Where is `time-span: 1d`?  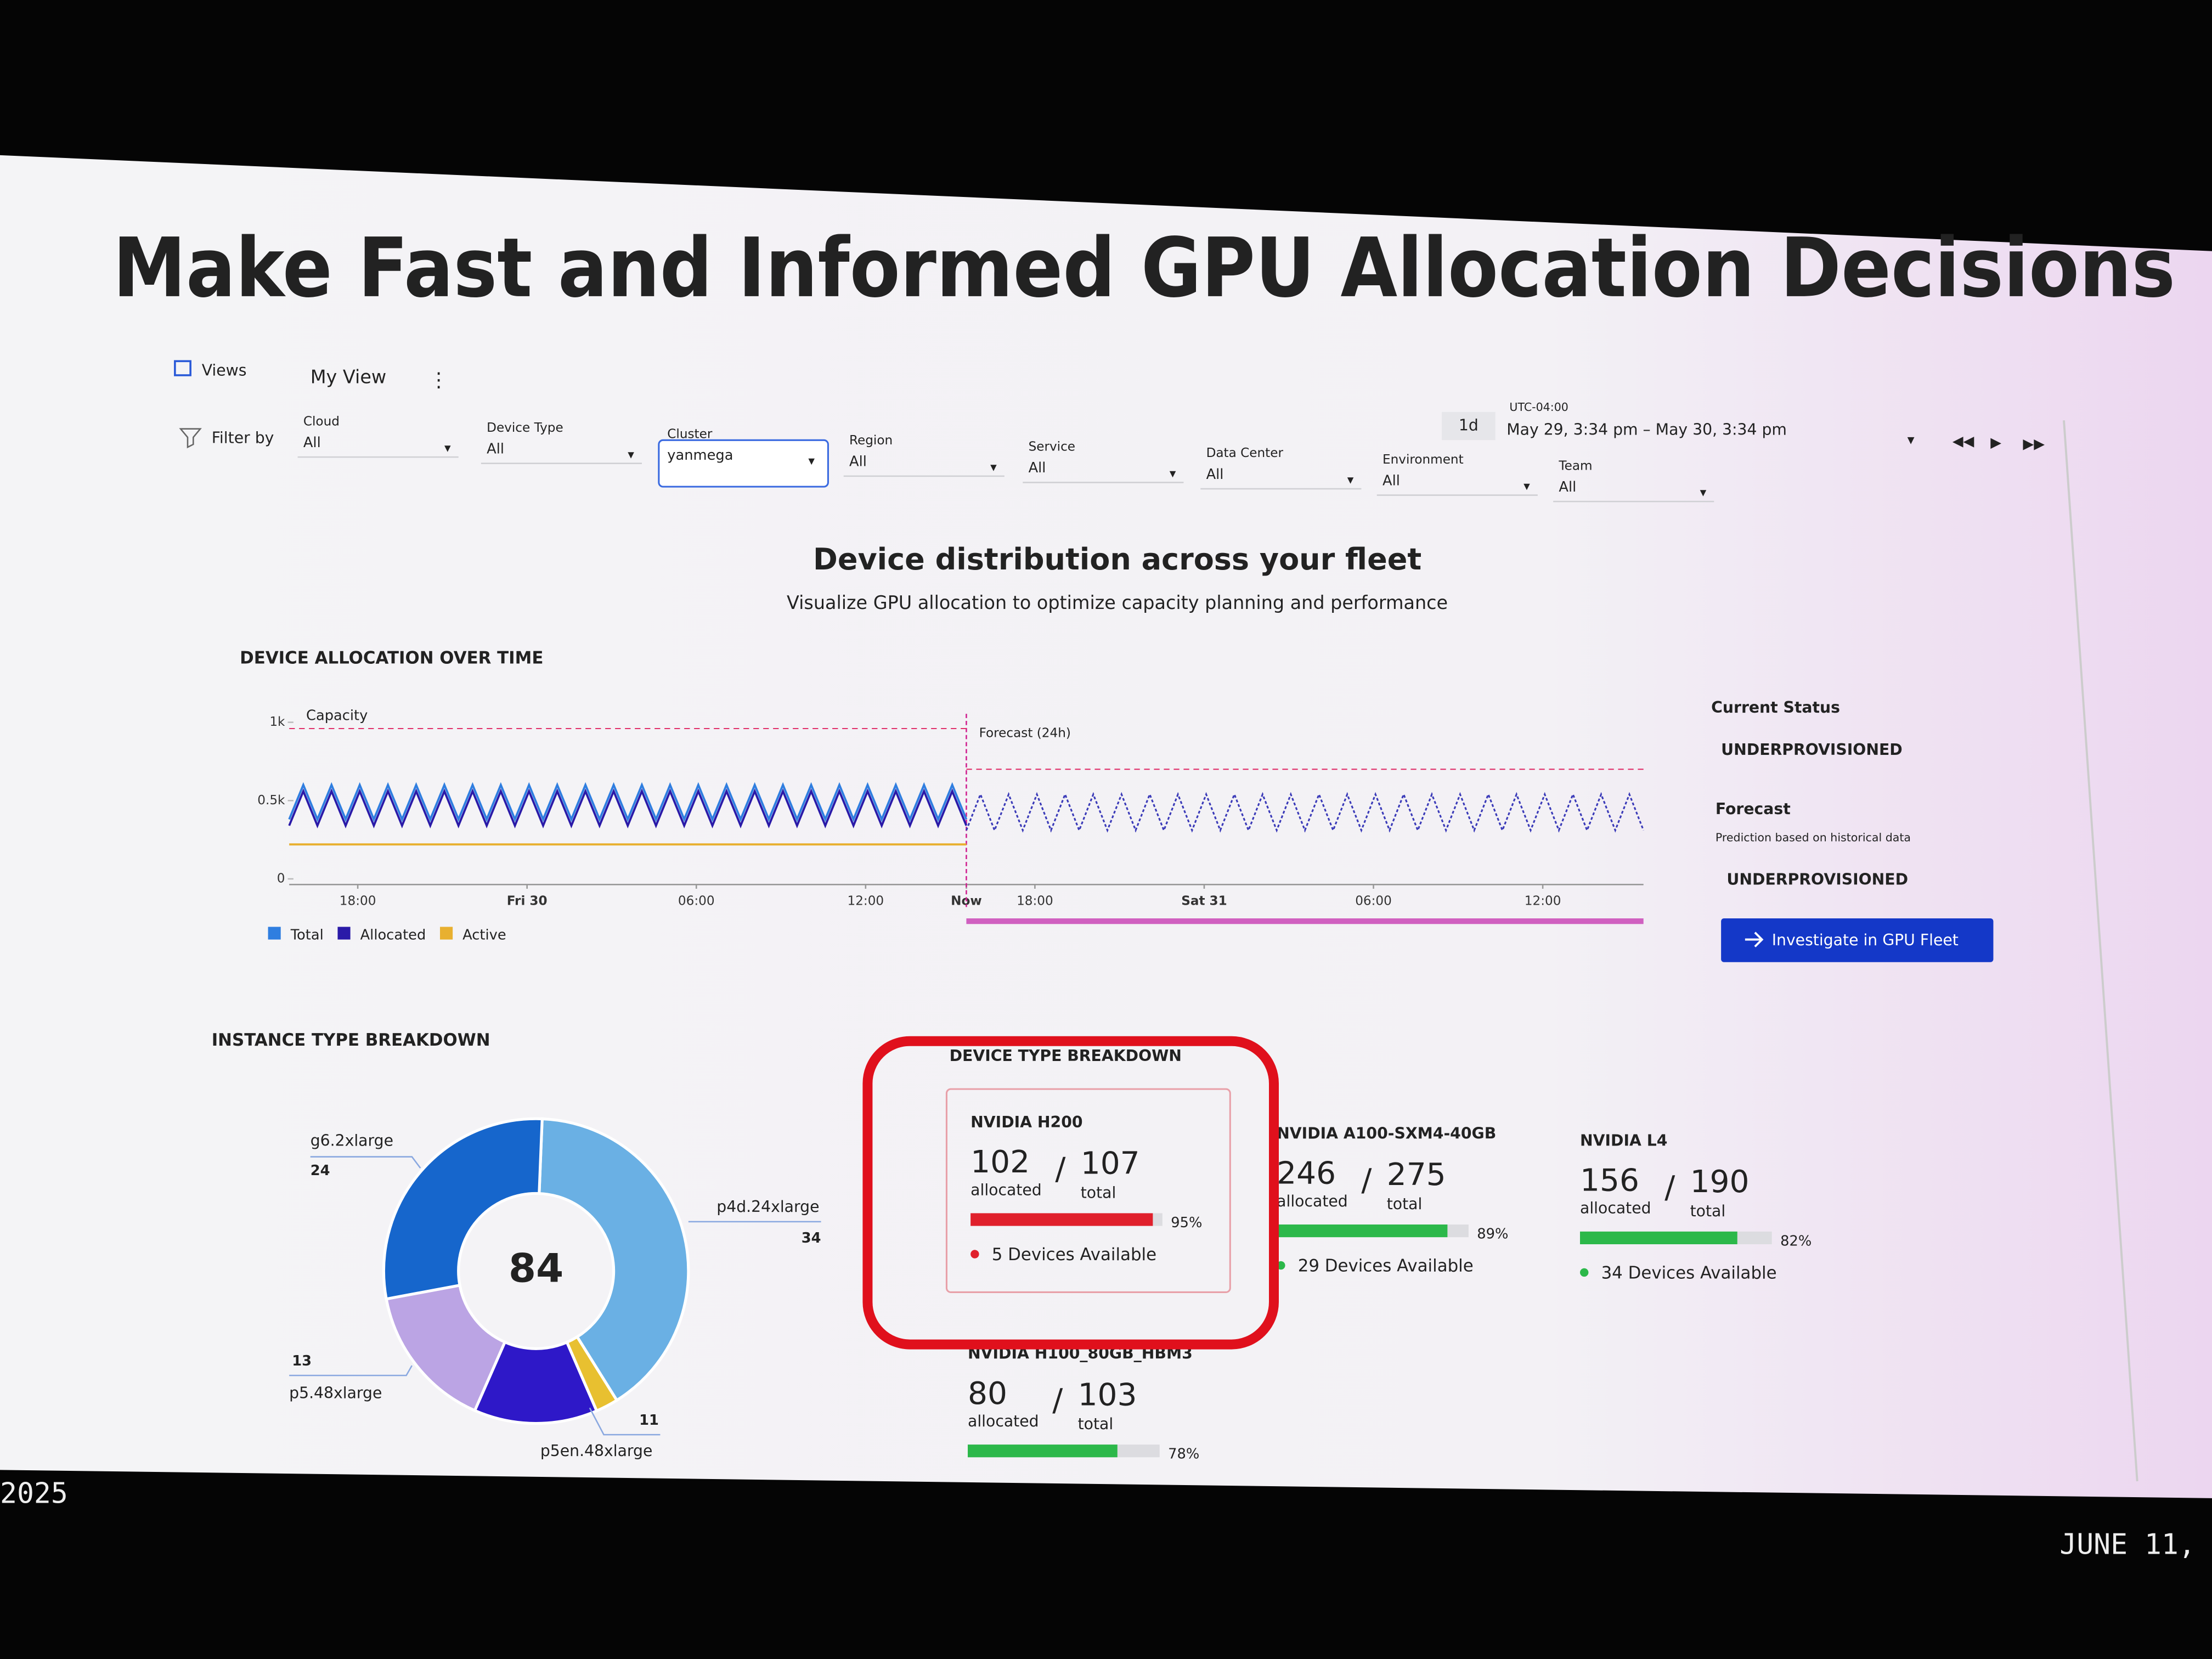
time-span: 1d is located at coordinates (1469, 425).